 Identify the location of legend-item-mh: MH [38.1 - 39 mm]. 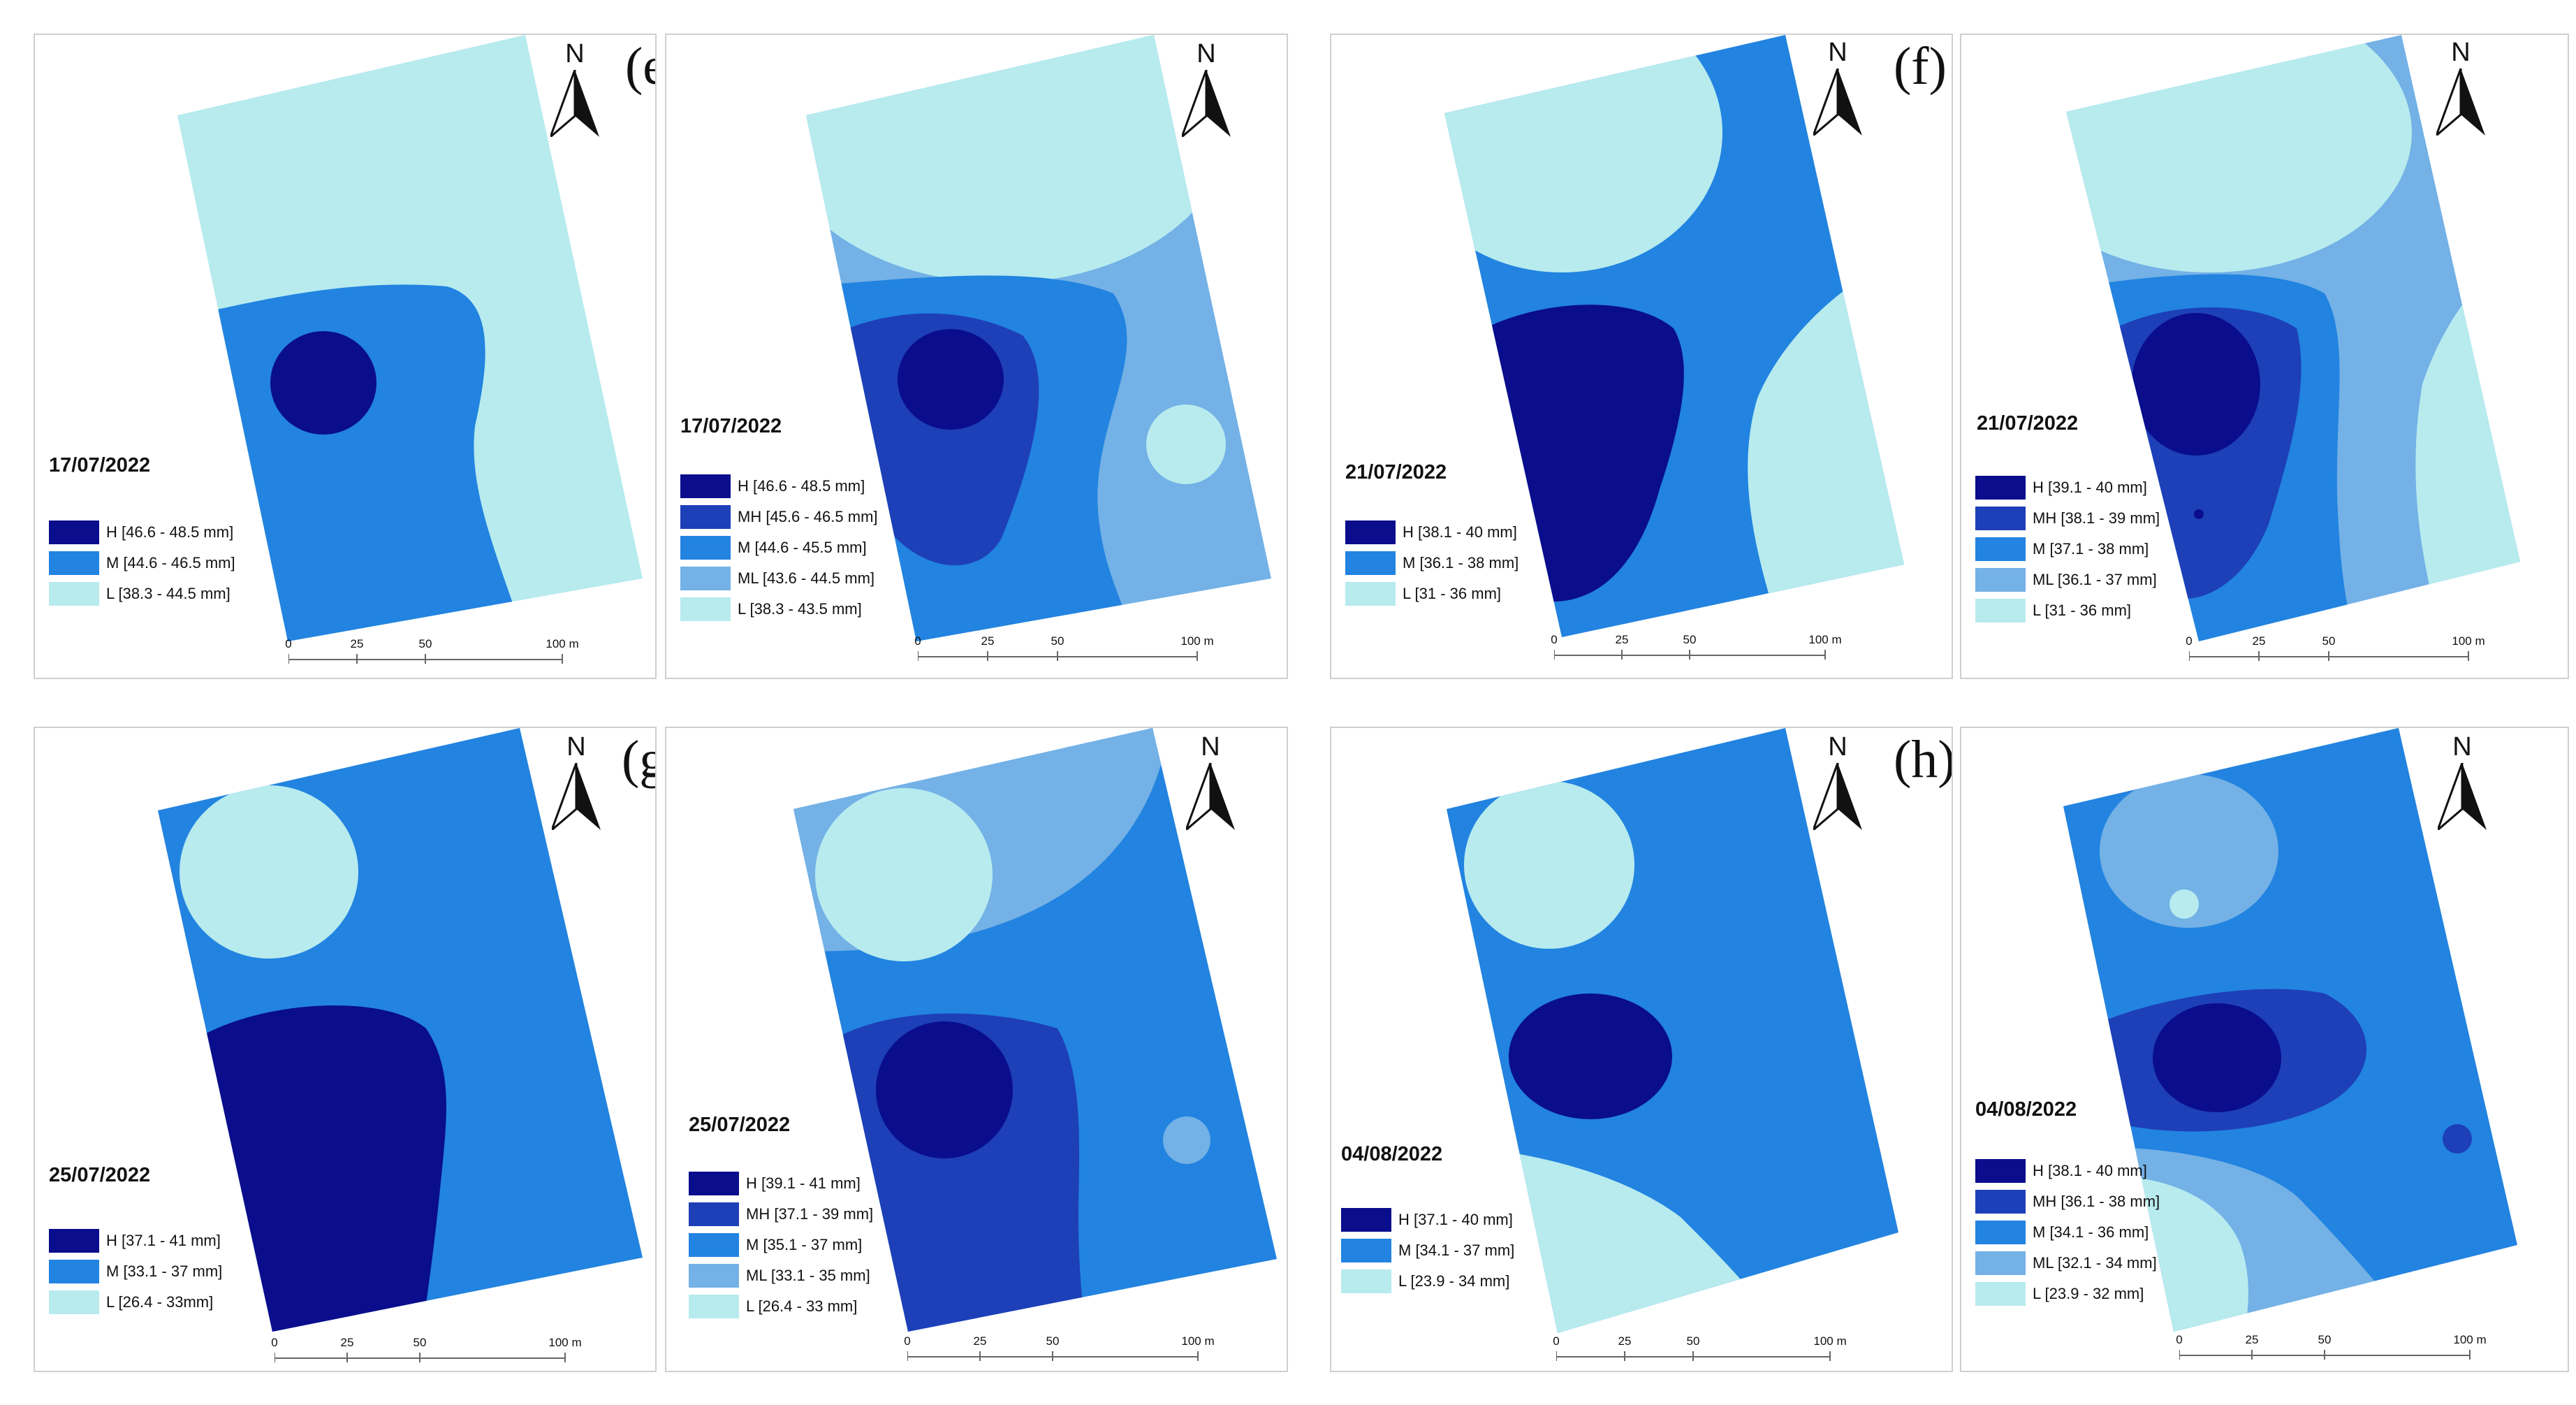
(2067, 518).